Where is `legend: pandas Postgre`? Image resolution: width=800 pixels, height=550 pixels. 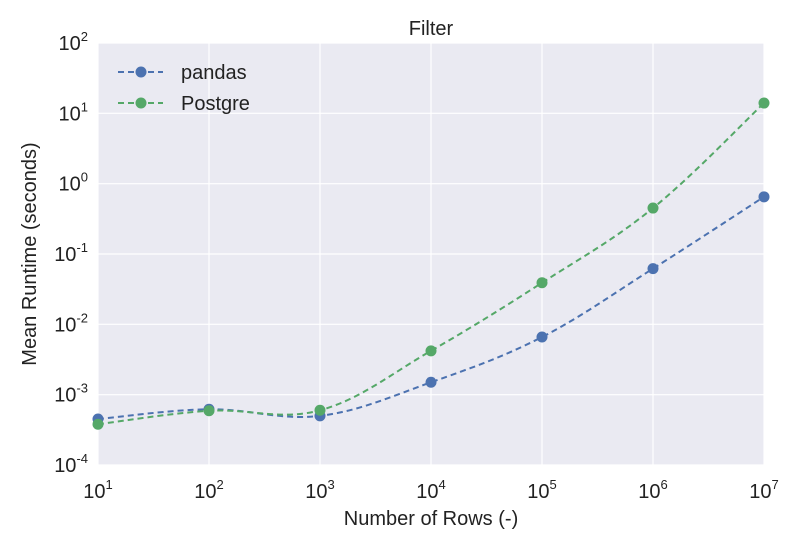
legend: pandas Postgre is located at coordinates (184, 88).